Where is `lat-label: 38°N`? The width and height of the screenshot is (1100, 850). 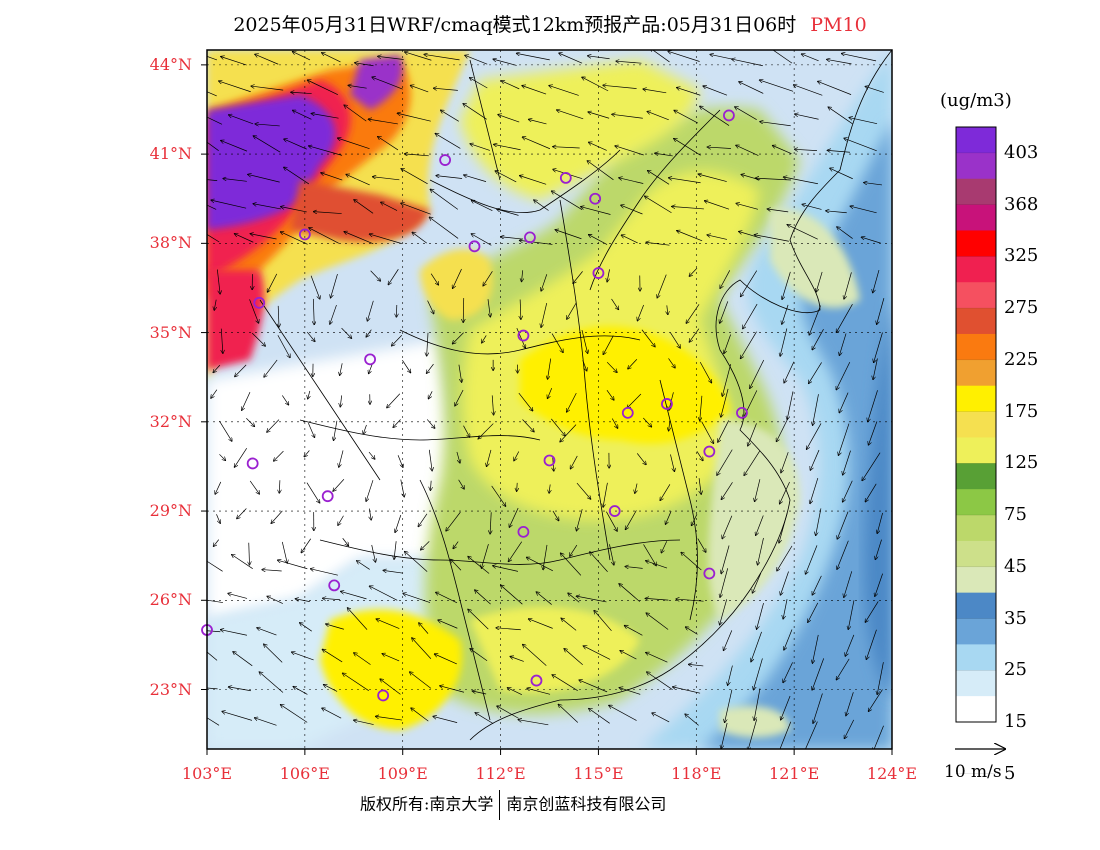
lat-label: 38°N is located at coordinates (170, 243).